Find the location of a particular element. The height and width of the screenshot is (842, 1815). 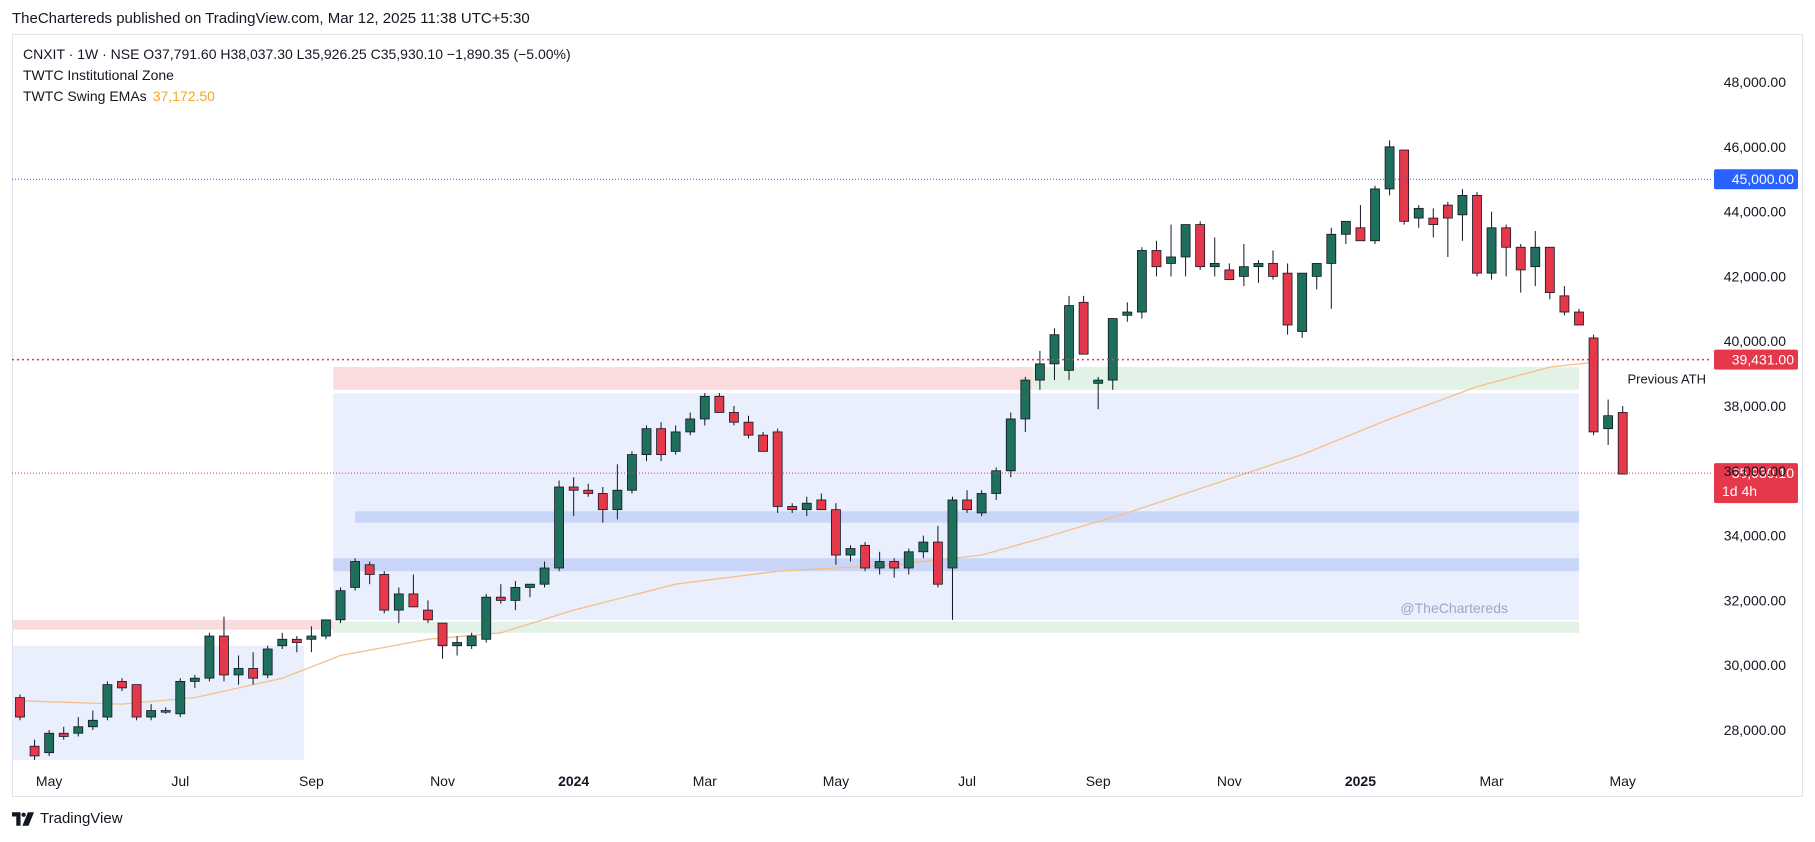

price-tag-label-2: 35,930.10 is located at coordinates (1763, 473).